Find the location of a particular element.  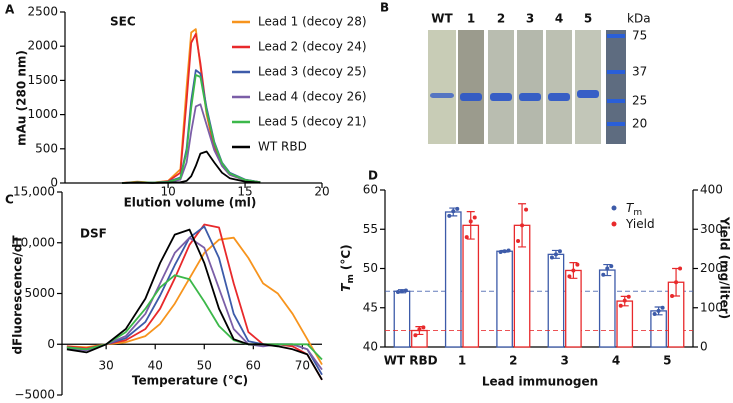

x-tick-label: 60 is located at coordinates (253, 366).